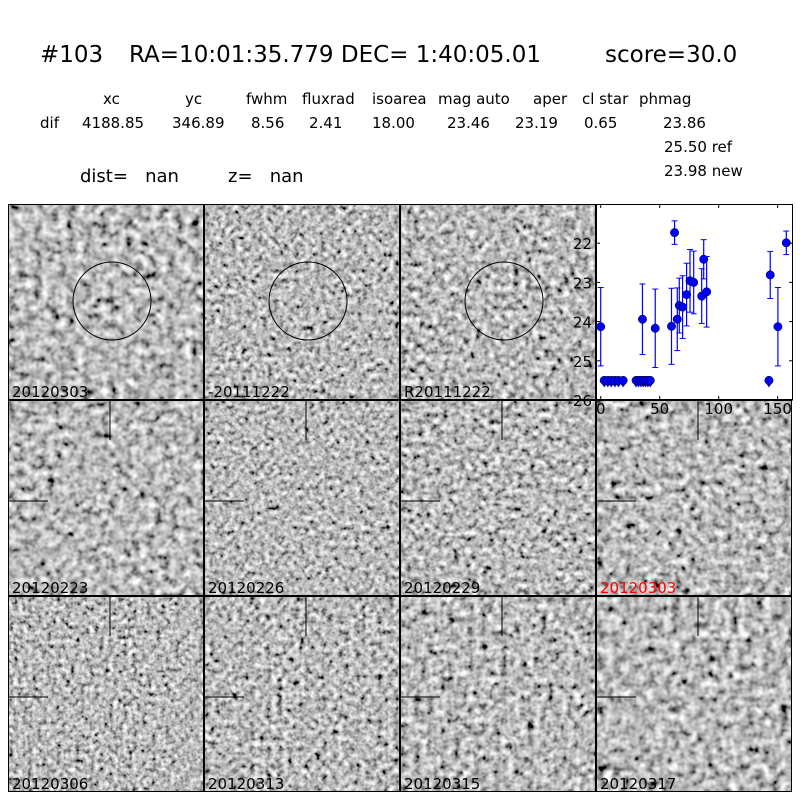  Describe the element at coordinates (72, 55) in the screenshot. I see `candidate-id: #103` at that location.